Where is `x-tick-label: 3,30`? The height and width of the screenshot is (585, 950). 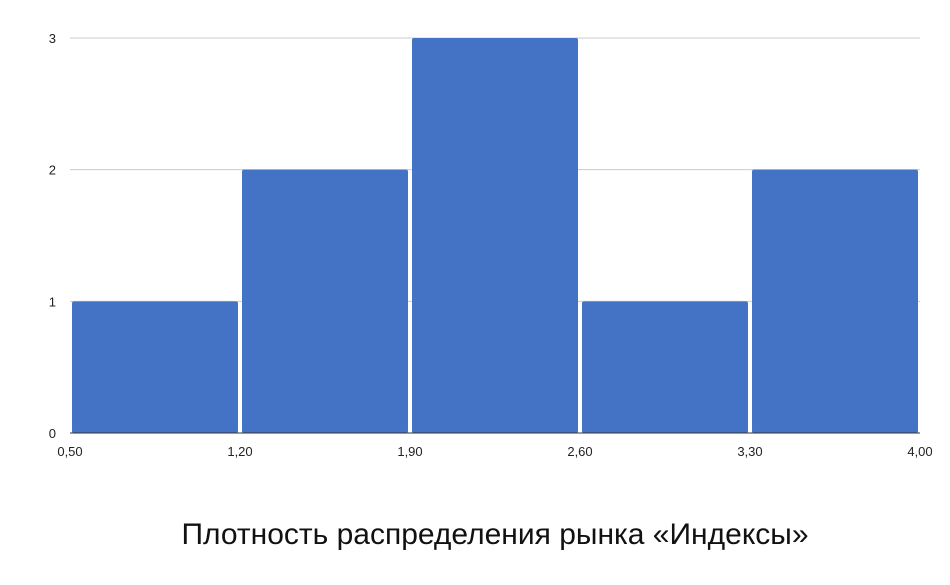
x-tick-label: 3,30 is located at coordinates (749, 451).